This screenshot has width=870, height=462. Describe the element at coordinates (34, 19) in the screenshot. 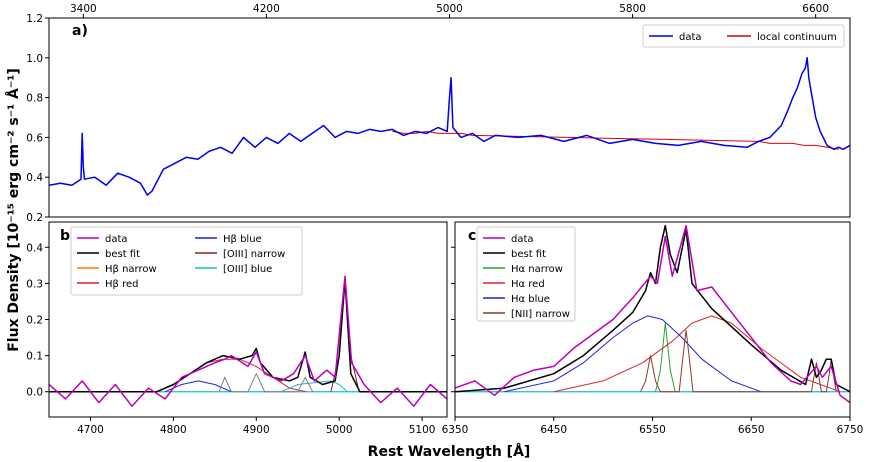

I see `y-tick-label: 1.2` at that location.